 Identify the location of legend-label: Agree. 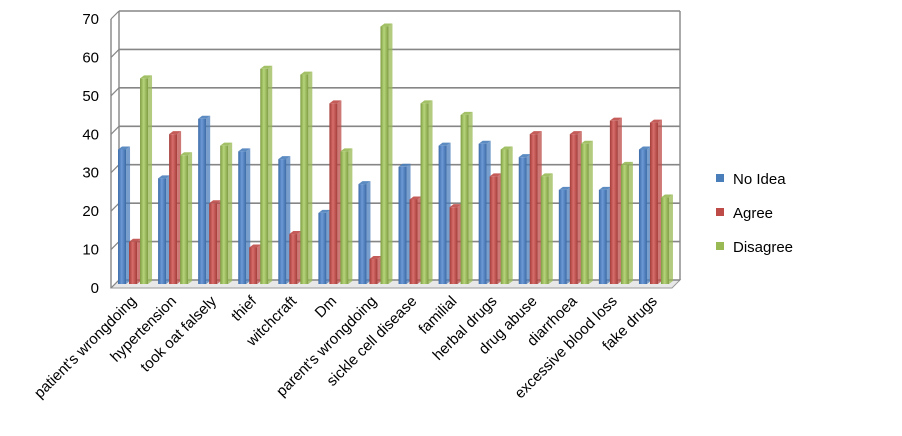
(753, 213).